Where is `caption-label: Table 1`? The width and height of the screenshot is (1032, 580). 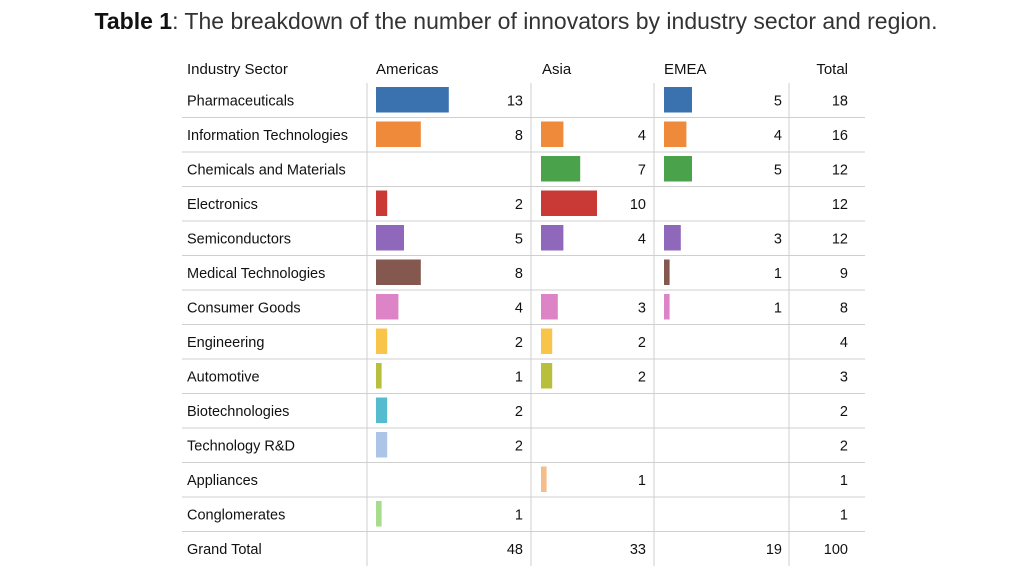
caption-label: Table 1 is located at coordinates (133, 21).